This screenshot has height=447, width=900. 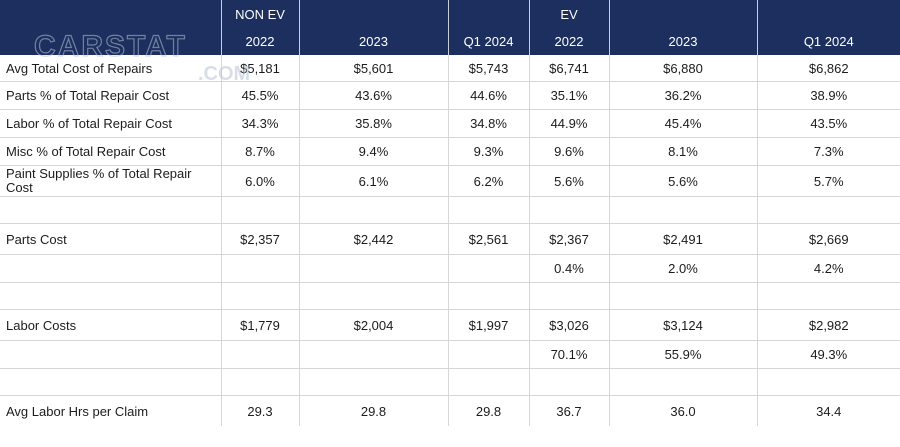 What do you see at coordinates (488, 151) in the screenshot?
I see `table-cell: 9.3%` at bounding box center [488, 151].